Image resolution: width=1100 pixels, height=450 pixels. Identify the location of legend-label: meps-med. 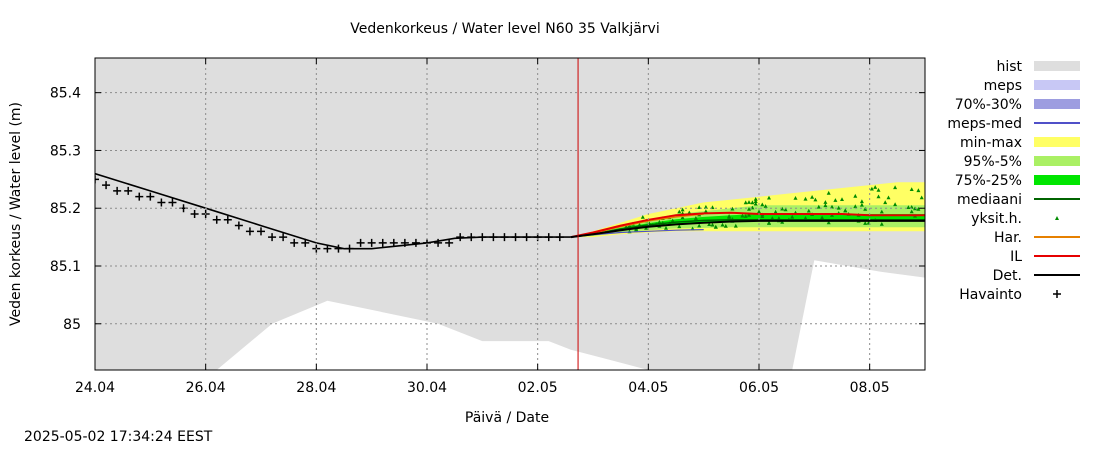
(984, 124).